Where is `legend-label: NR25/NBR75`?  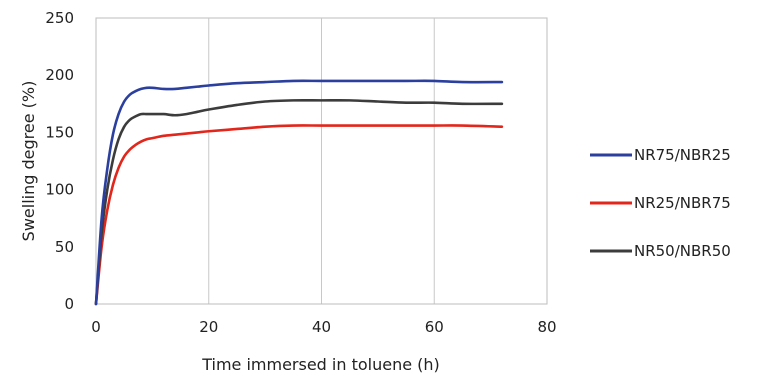 legend-label: NR25/NBR75 is located at coordinates (682, 203).